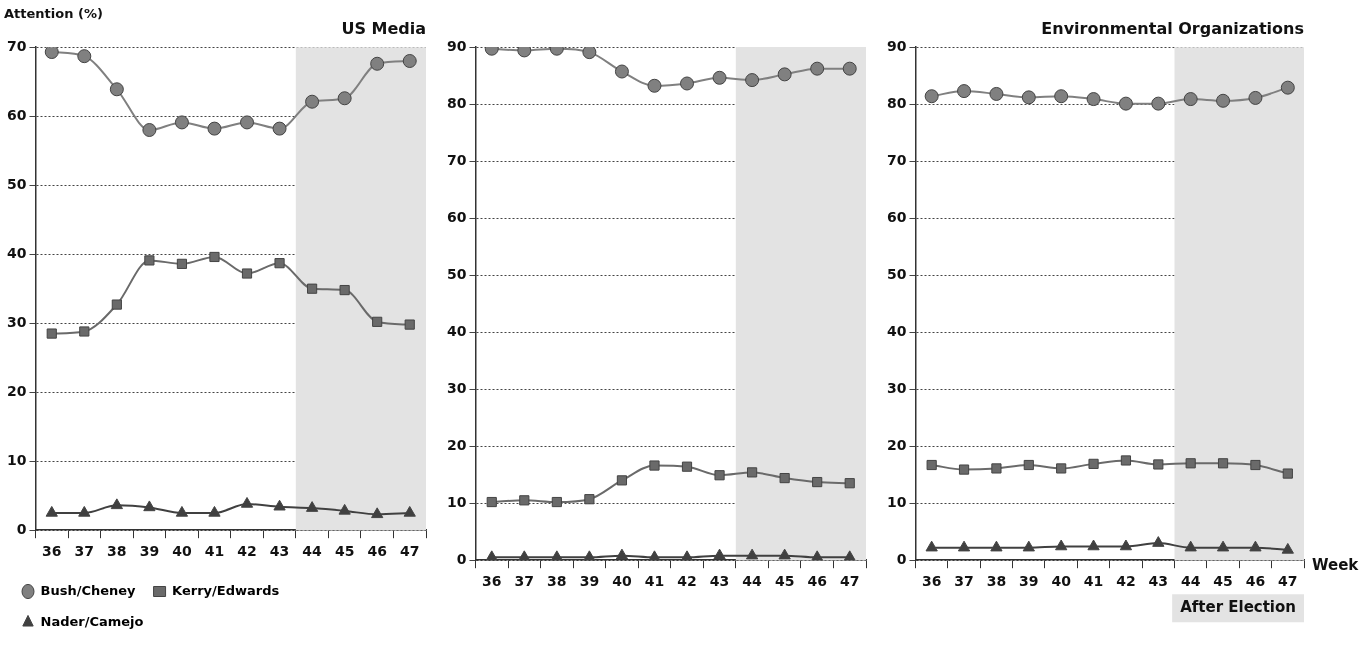 Image resolution: width=1362 pixels, height=650 pixels. What do you see at coordinates (53, 13) in the screenshot?
I see `y-axis-title: Attention (%)` at bounding box center [53, 13].